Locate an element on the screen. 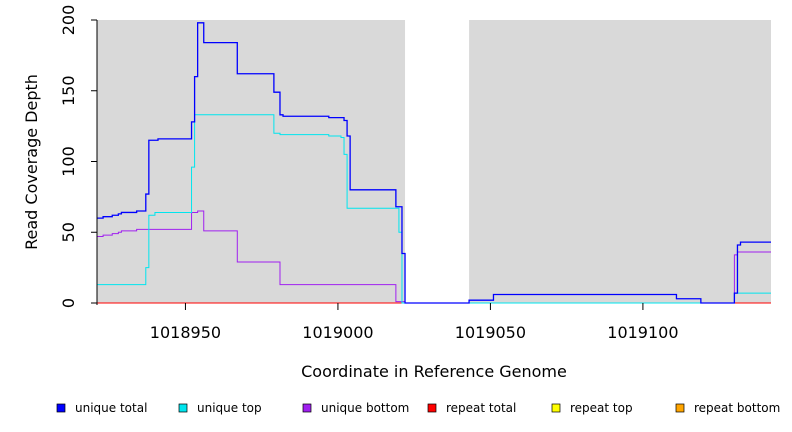 The height and width of the screenshot is (432, 792). legend-swatch-repeat-top is located at coordinates (556, 408).